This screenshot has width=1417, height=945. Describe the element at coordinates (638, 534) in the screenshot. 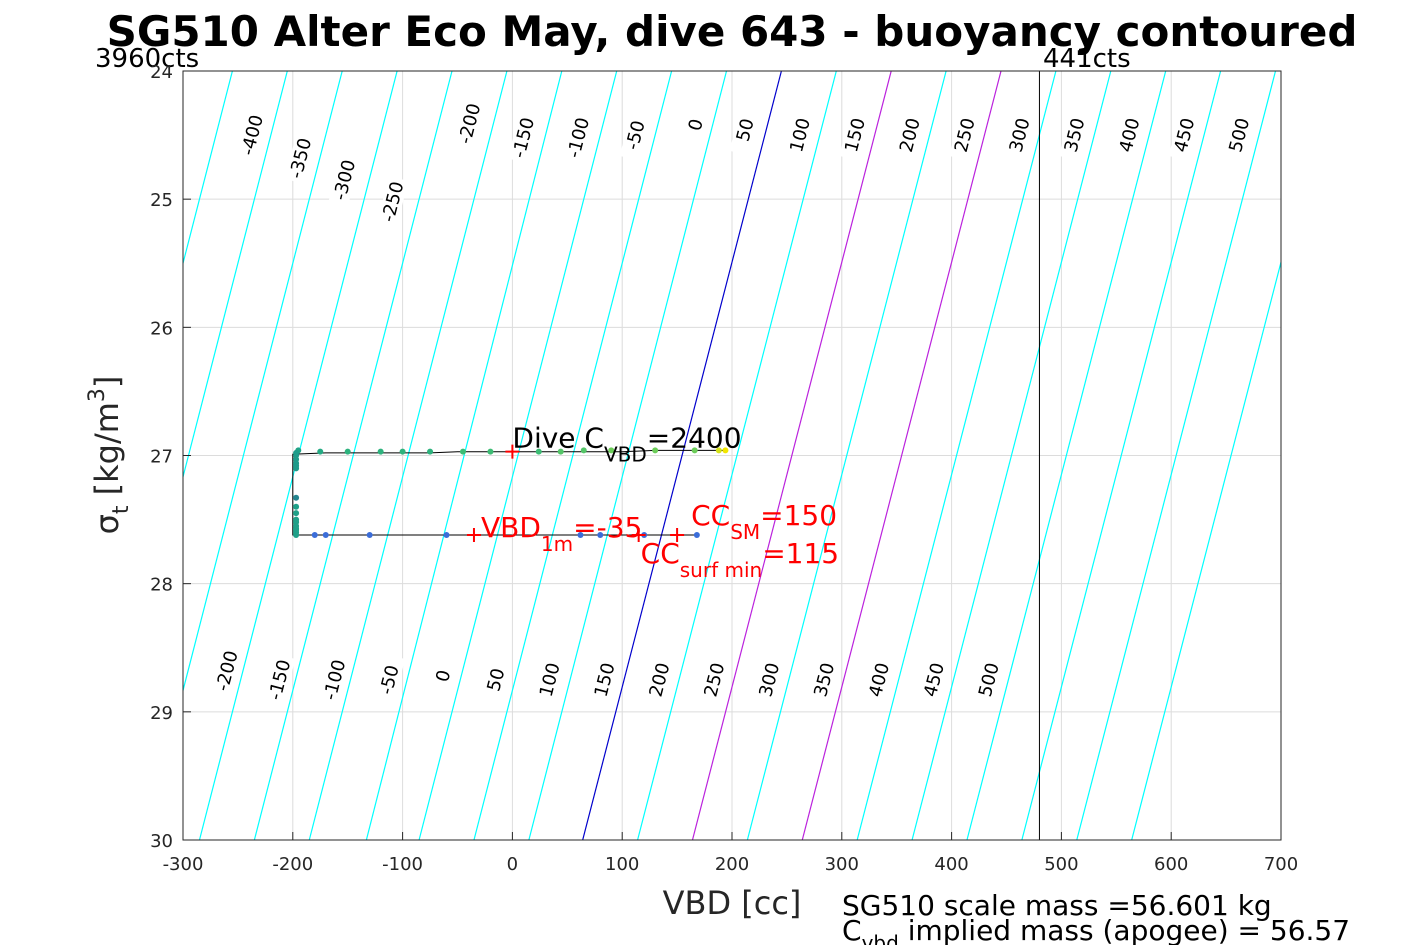

I see `marker-cc-surf-min` at that location.